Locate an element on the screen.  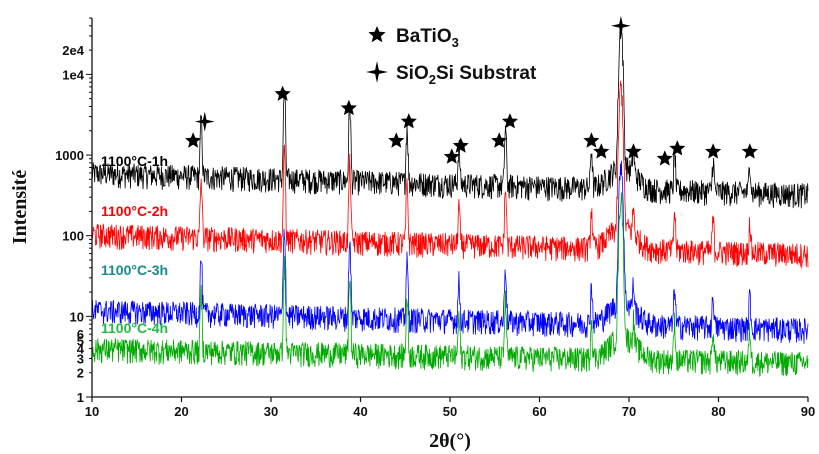
x-tick-label: 30 is located at coordinates (271, 411).